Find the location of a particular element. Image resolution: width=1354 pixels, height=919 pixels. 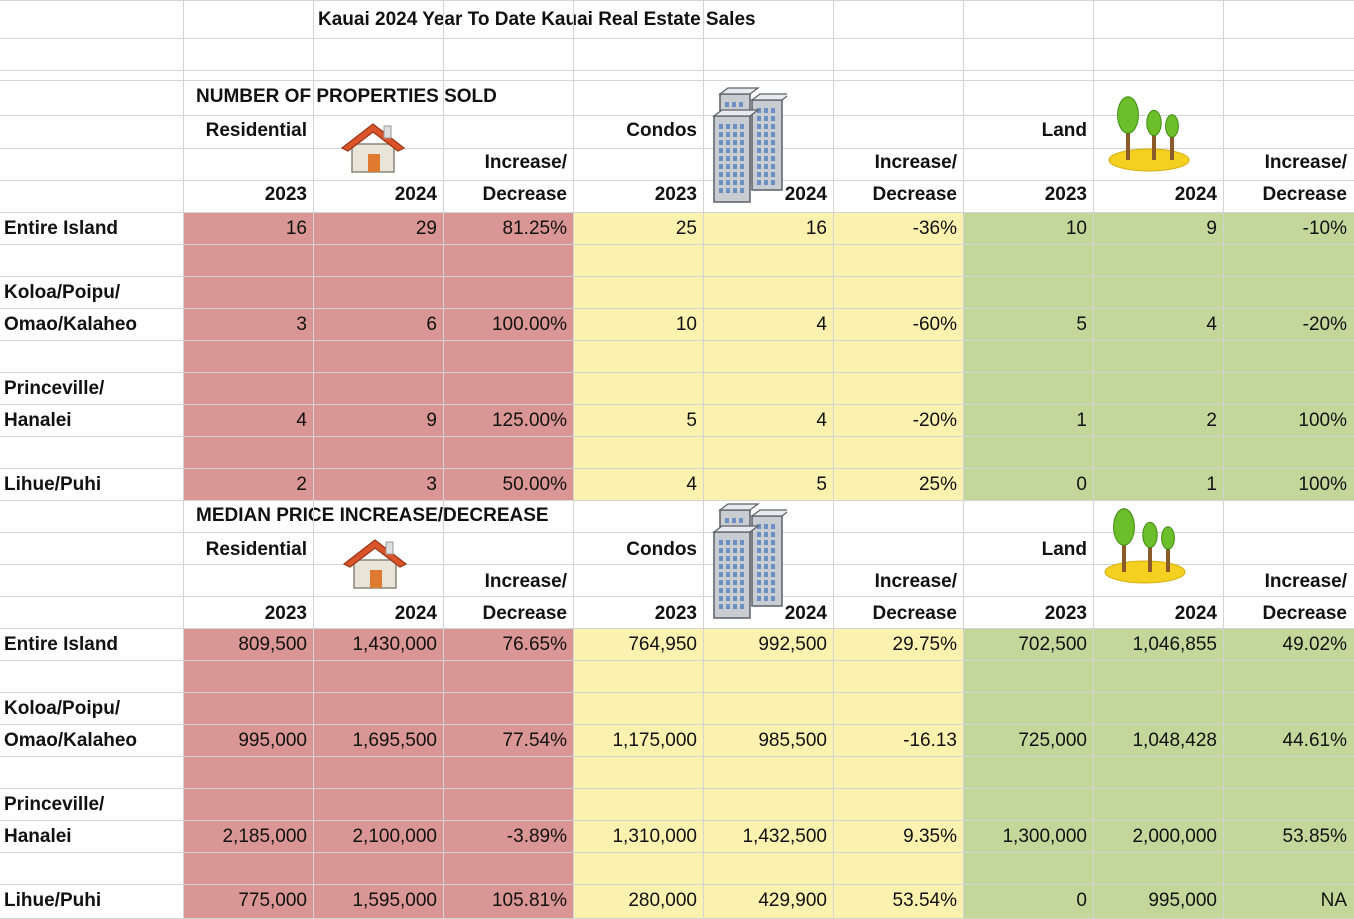

data-cell: 1,175,000 is located at coordinates (654, 740).